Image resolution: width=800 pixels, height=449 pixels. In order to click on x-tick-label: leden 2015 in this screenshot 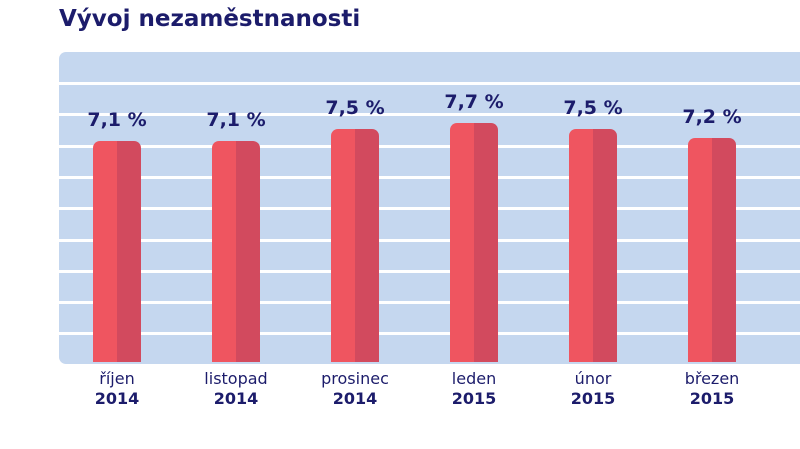, I will do `click(474, 389)`.